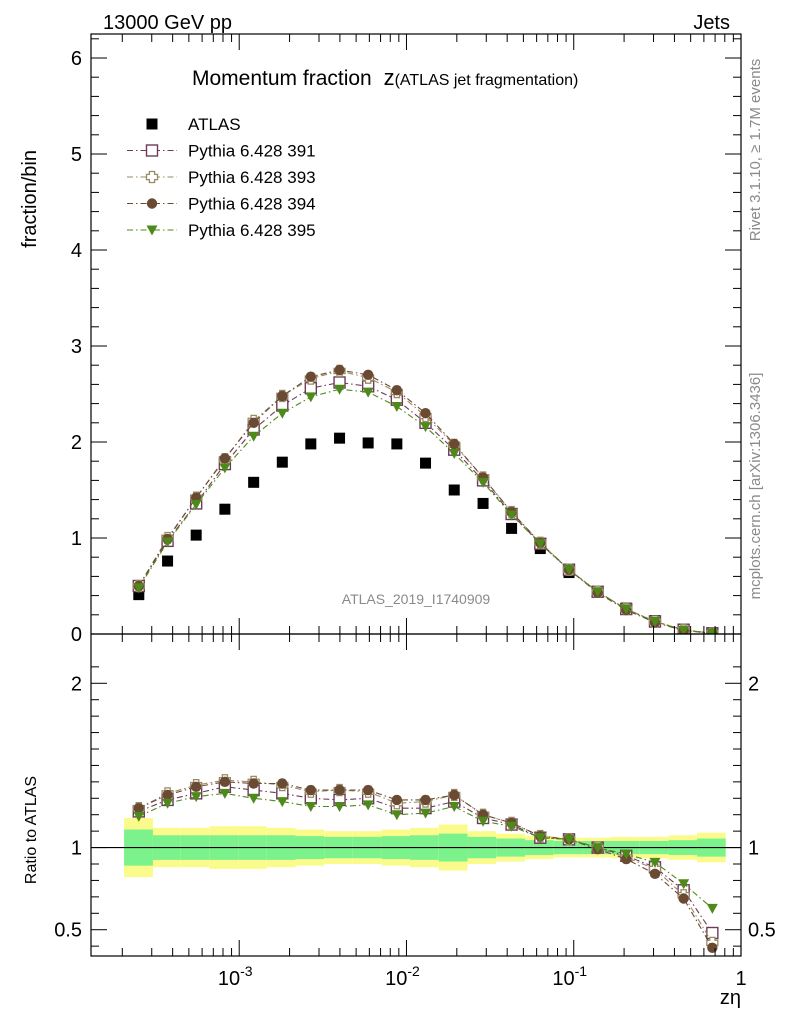 The width and height of the screenshot is (786, 1024). What do you see at coordinates (753, 684) in the screenshot?
I see `ratio-y-tick-label-right: 2` at bounding box center [753, 684].